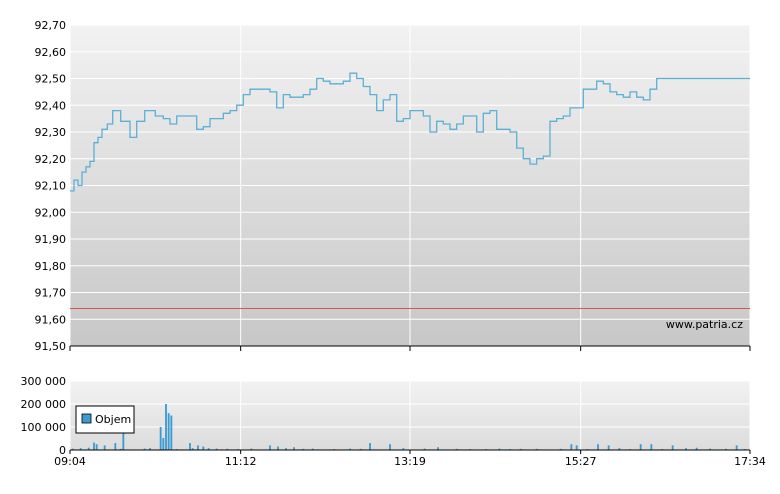  What do you see at coordinates (704, 324) in the screenshot?
I see `watermark-text: www.patria.cz` at bounding box center [704, 324].